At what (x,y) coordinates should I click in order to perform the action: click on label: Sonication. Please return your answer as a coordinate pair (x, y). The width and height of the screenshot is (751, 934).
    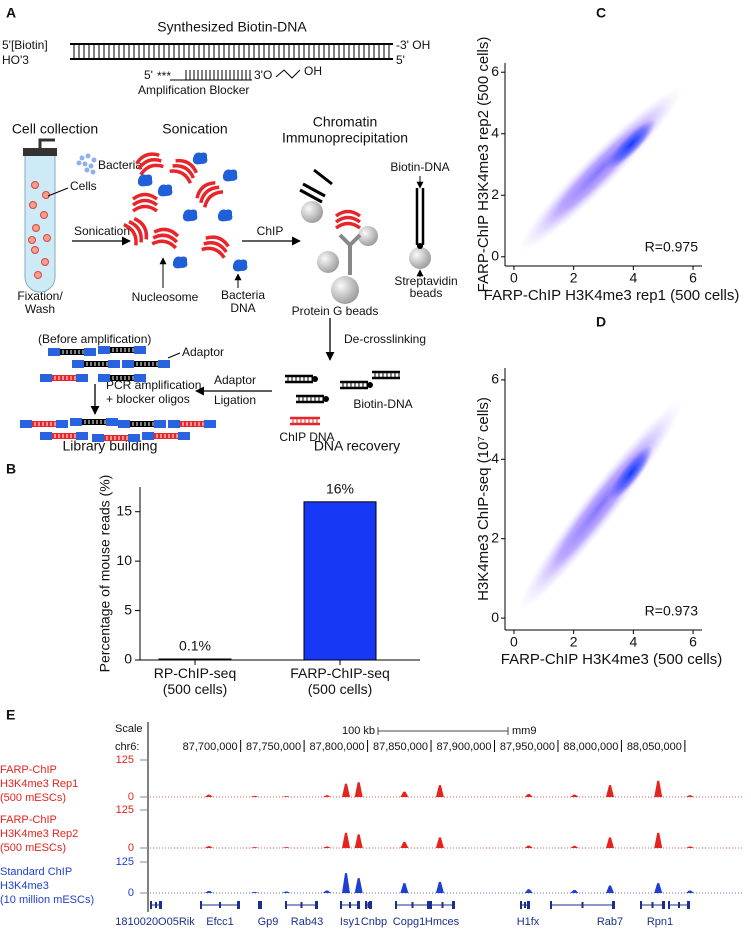
    Looking at the image, I should click on (102, 231).